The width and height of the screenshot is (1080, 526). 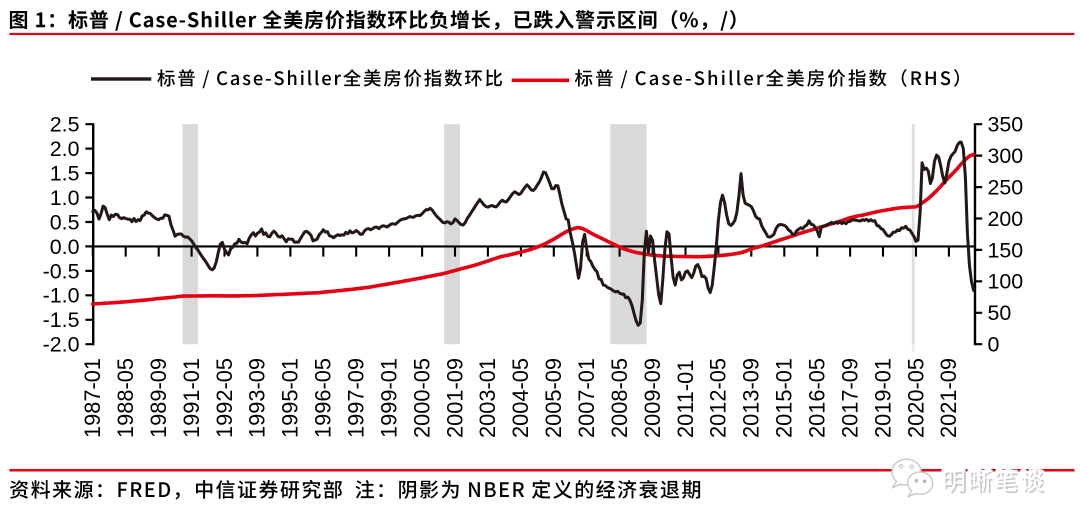 I want to click on svg-text: 2020-05, so click(x=915, y=398).